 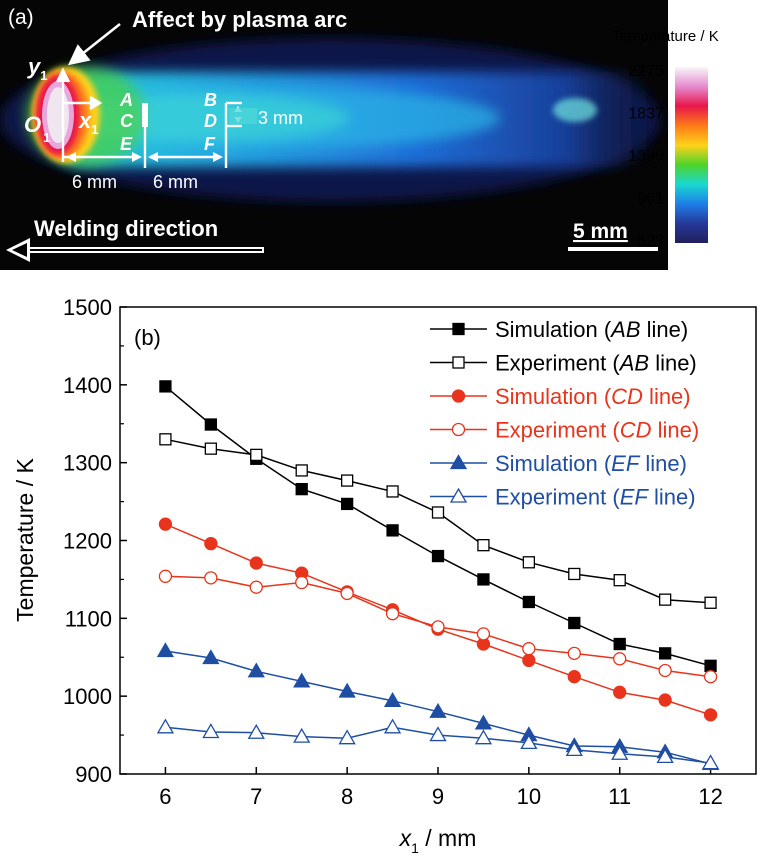 I want to click on x-tick-label: 9, so click(x=438, y=796).